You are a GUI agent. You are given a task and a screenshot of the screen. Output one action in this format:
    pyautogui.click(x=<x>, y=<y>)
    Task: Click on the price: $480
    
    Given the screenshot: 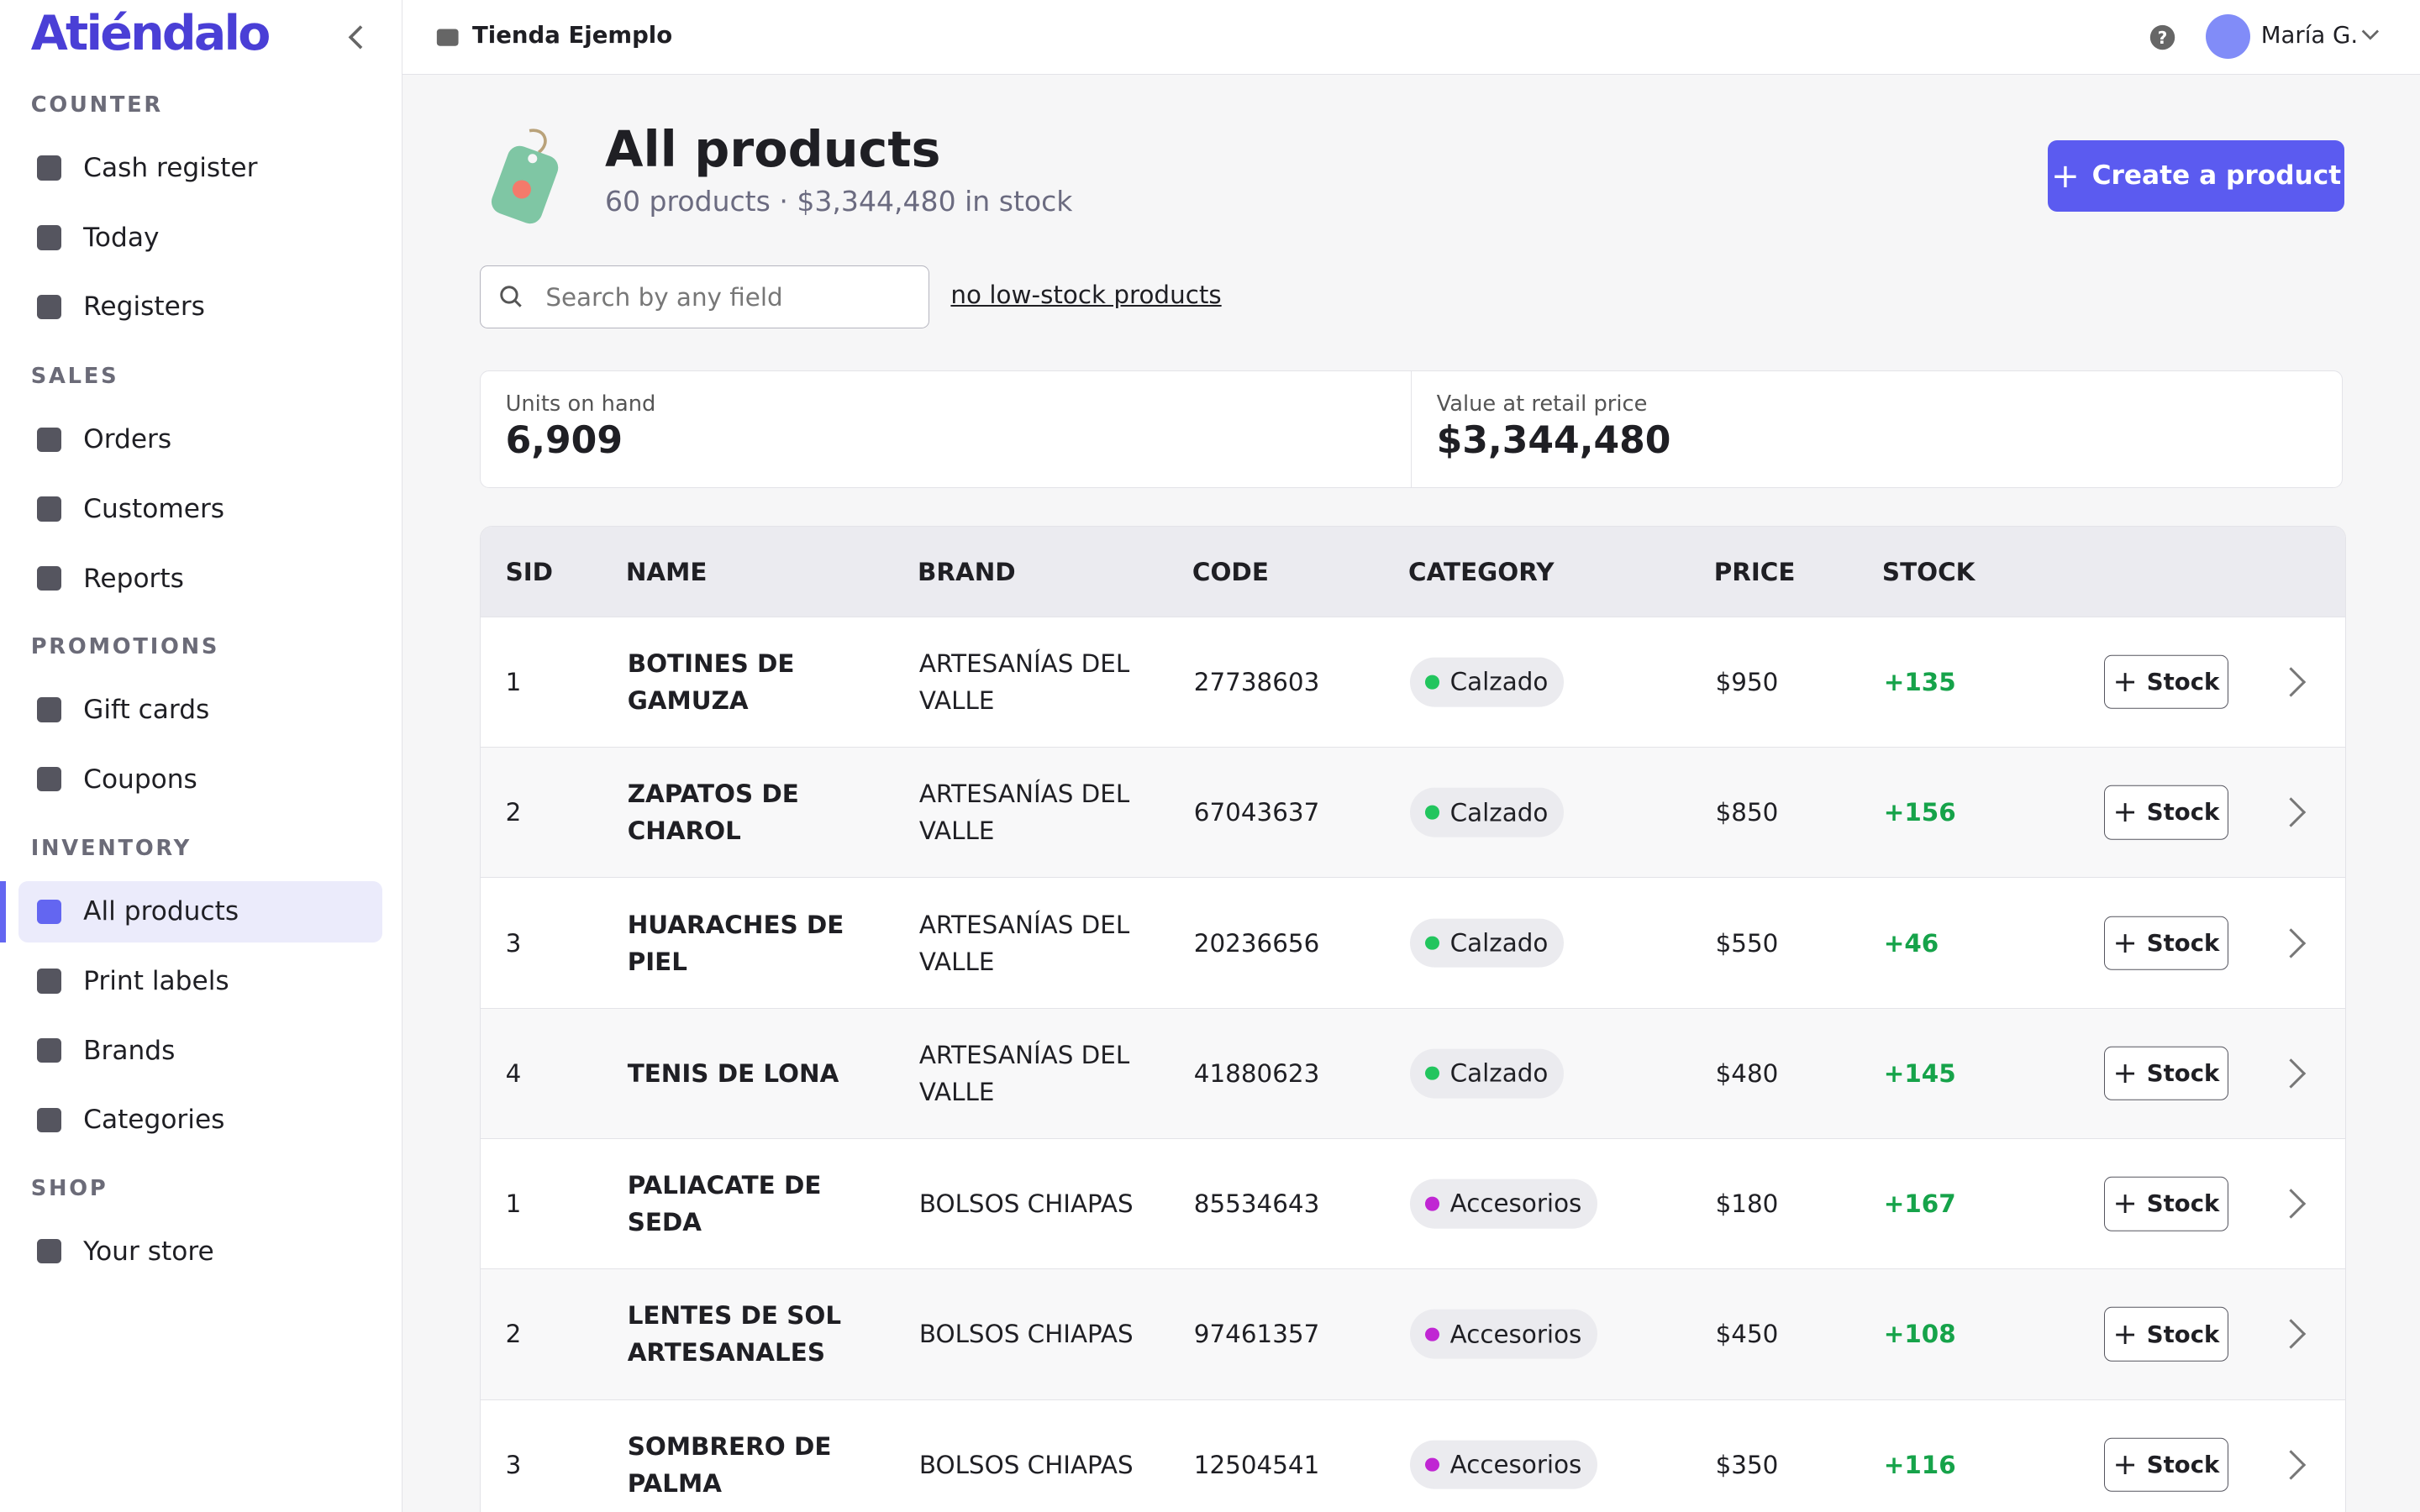 What is the action you would take?
    pyautogui.click(x=1747, y=1073)
    